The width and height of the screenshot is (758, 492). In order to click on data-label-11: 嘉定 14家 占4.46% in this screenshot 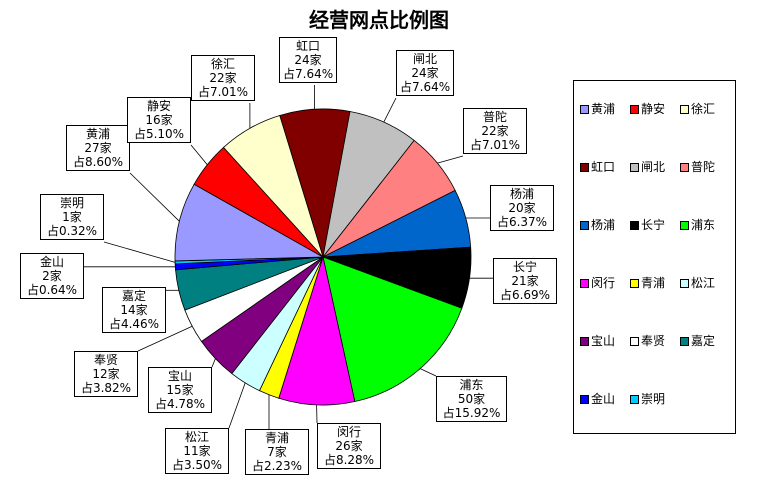, I will do `click(134, 310)`.